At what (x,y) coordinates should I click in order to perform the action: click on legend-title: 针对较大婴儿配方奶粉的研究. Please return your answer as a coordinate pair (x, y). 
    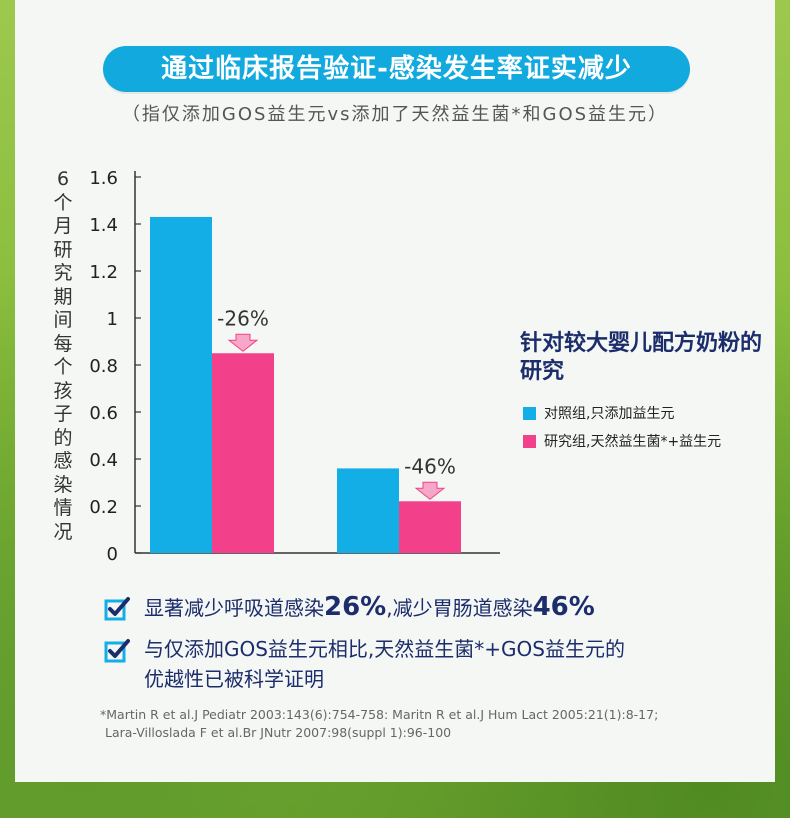
    Looking at the image, I should click on (641, 357).